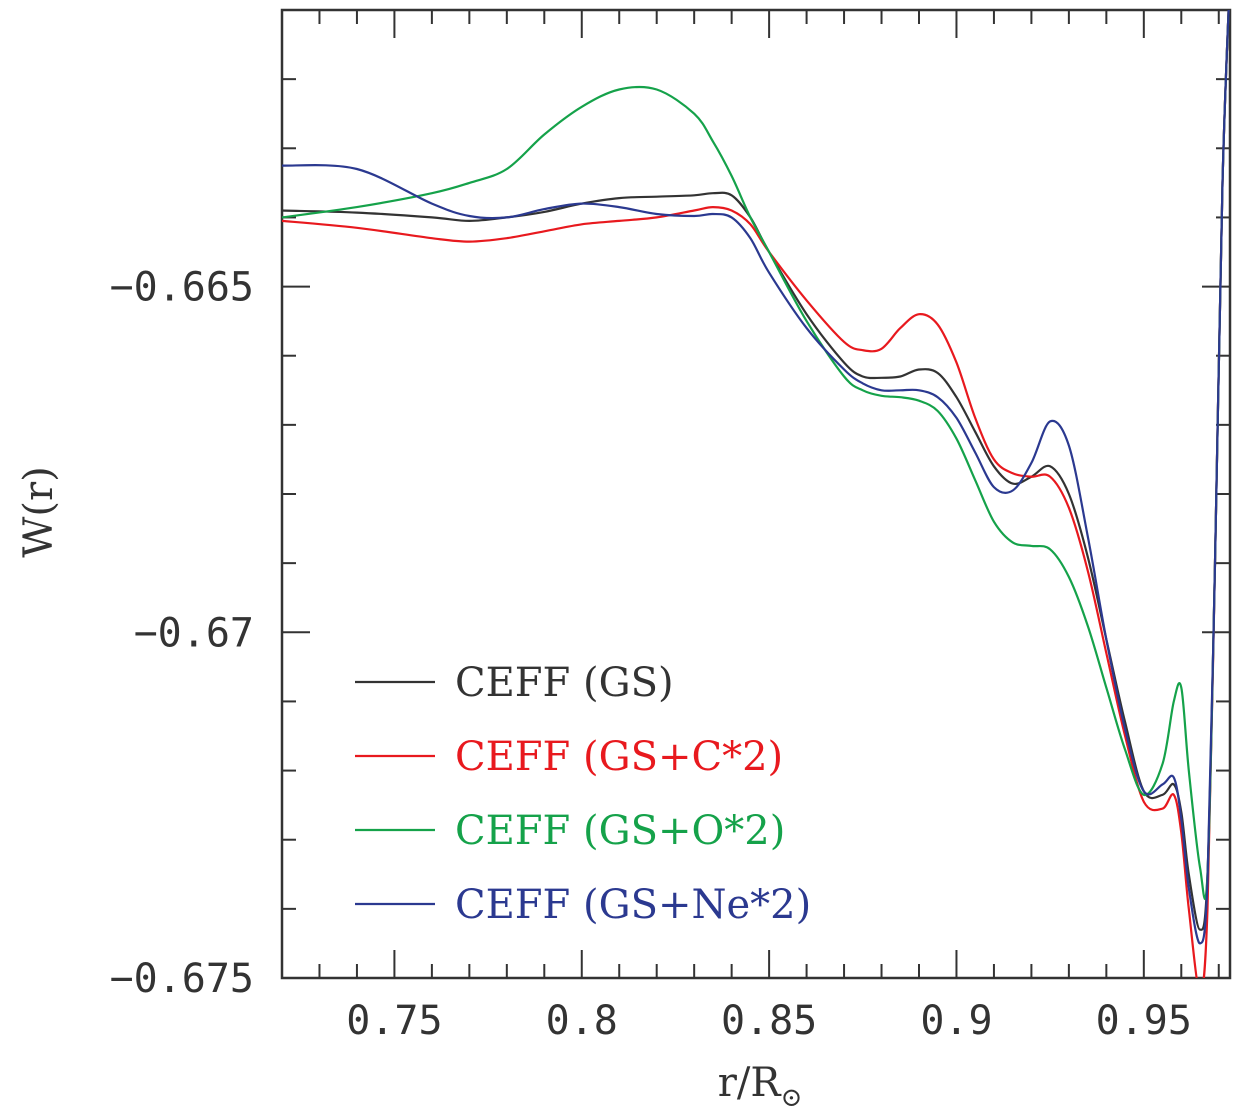 This screenshot has width=1243, height=1114. Describe the element at coordinates (394, 1021) in the screenshot. I see `x-tick-label: 0.75` at that location.